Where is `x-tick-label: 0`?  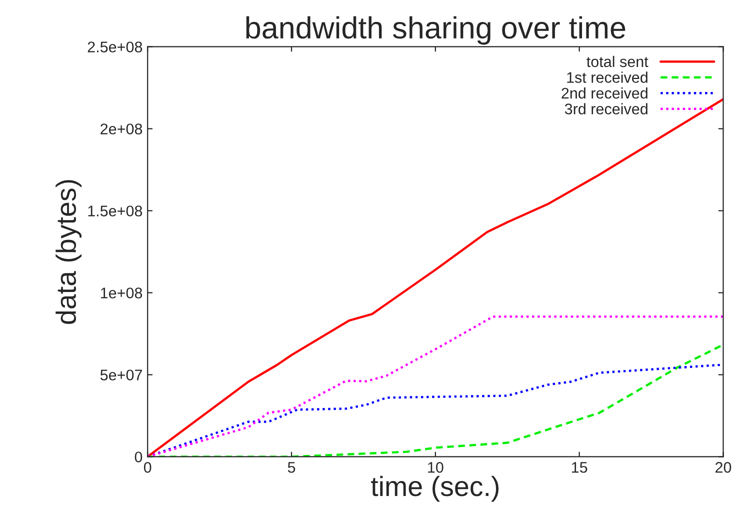 x-tick-label: 0 is located at coordinates (148, 467).